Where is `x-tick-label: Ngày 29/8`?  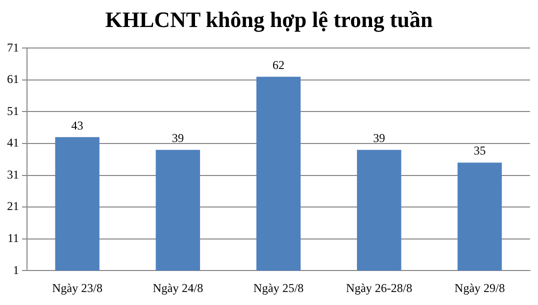 x-tick-label: Ngày 29/8 is located at coordinates (479, 287).